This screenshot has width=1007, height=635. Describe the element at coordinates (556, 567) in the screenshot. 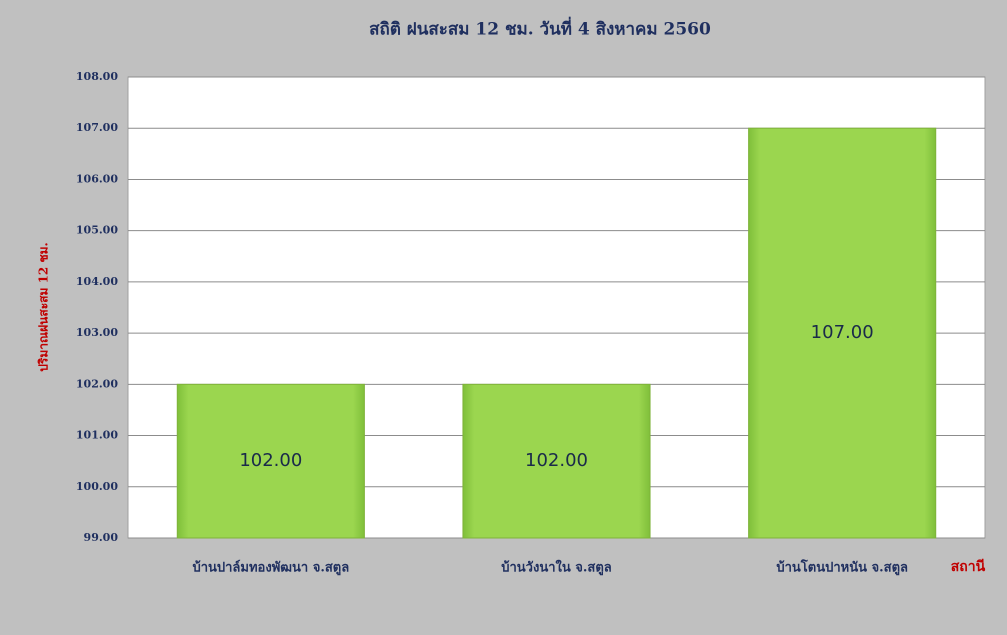

I see `x-tick-label: บ้านวังนาใน จ.สตูล` at that location.